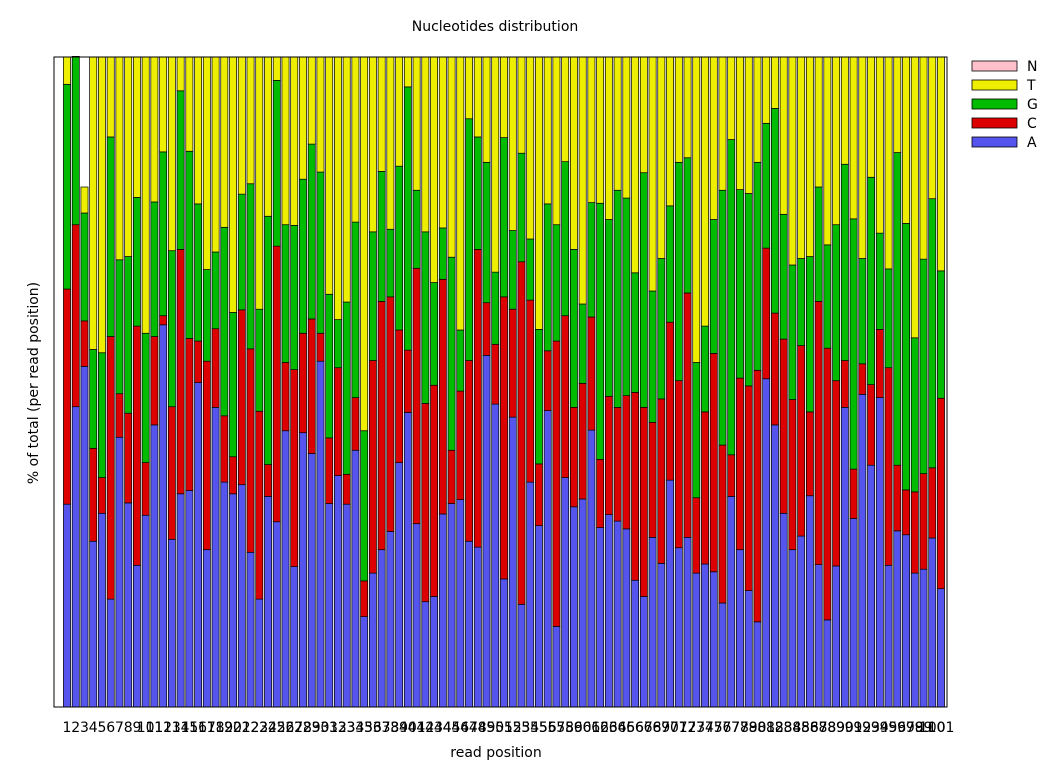 The height and width of the screenshot is (768, 1048). Describe the element at coordinates (775, 728) in the screenshot. I see `x-tick-label: 82` at that location.